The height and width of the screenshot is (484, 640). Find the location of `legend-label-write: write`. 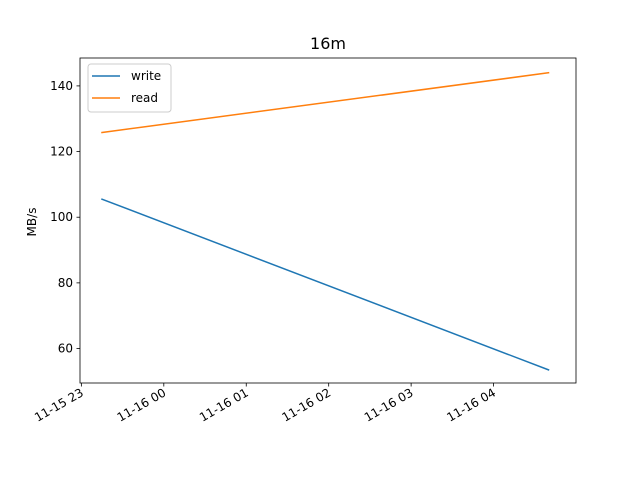

legend-label-write: write is located at coordinates (146, 76).